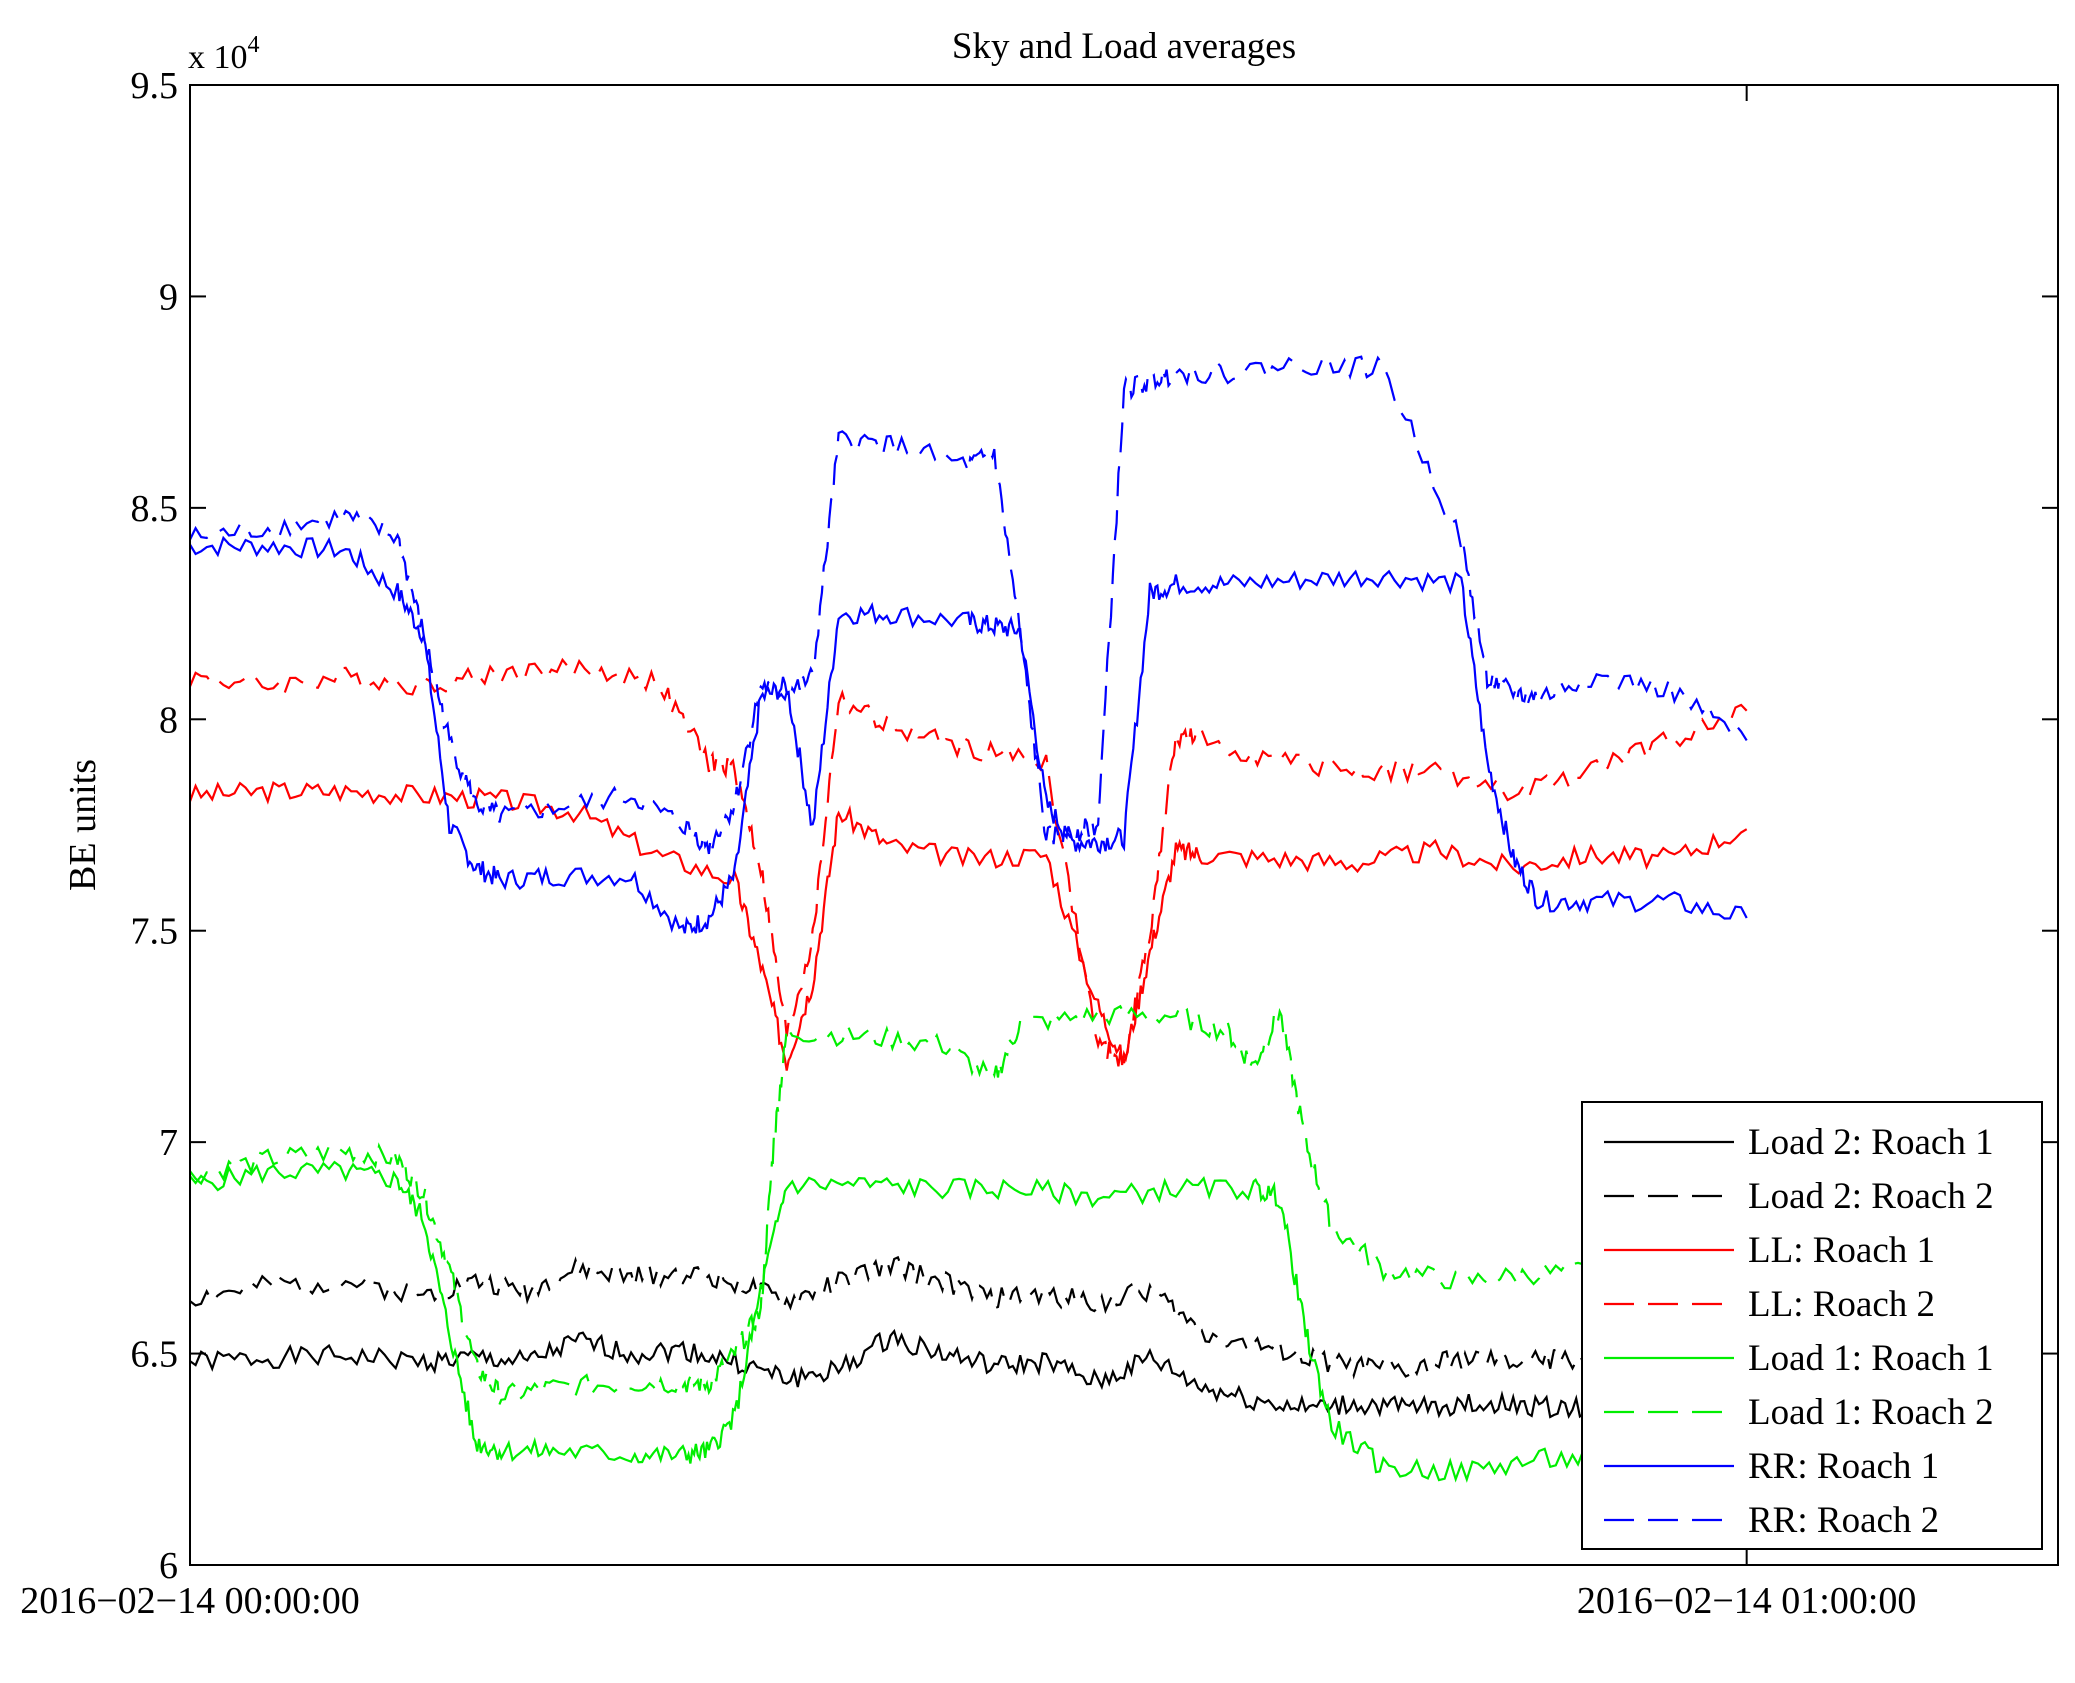  What do you see at coordinates (218, 57) in the screenshot?
I see `y-axis-multiplier-base: x 10` at bounding box center [218, 57].